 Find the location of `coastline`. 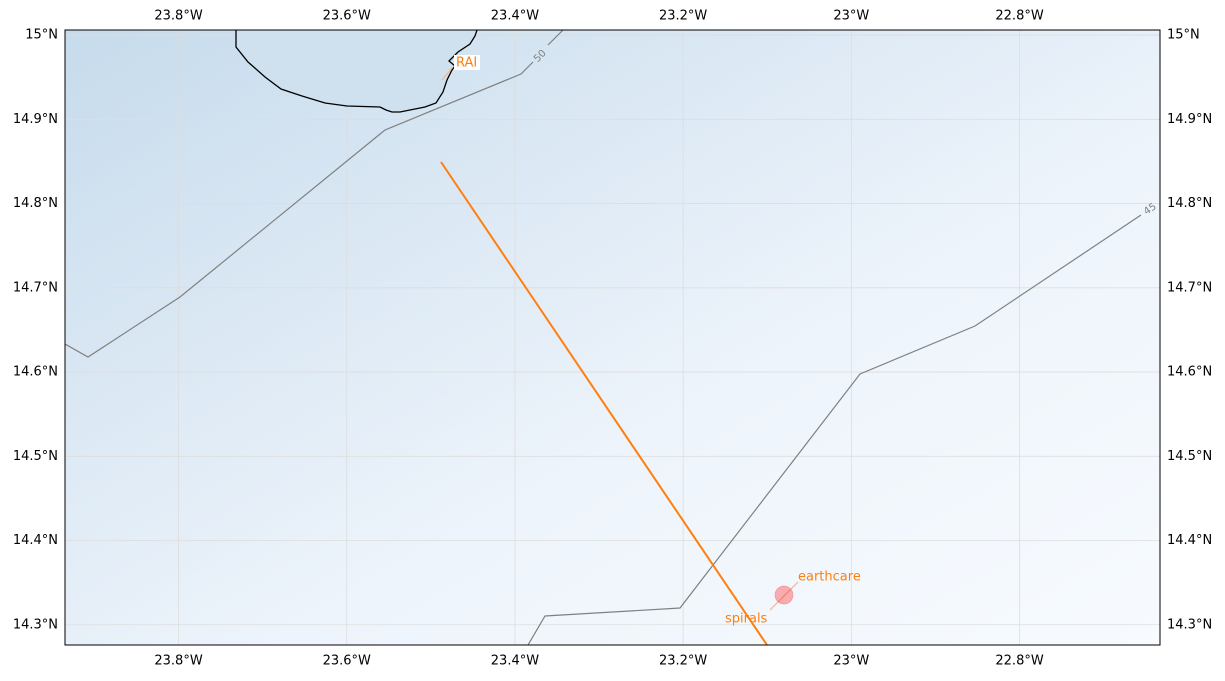

coastline is located at coordinates (356, 71).